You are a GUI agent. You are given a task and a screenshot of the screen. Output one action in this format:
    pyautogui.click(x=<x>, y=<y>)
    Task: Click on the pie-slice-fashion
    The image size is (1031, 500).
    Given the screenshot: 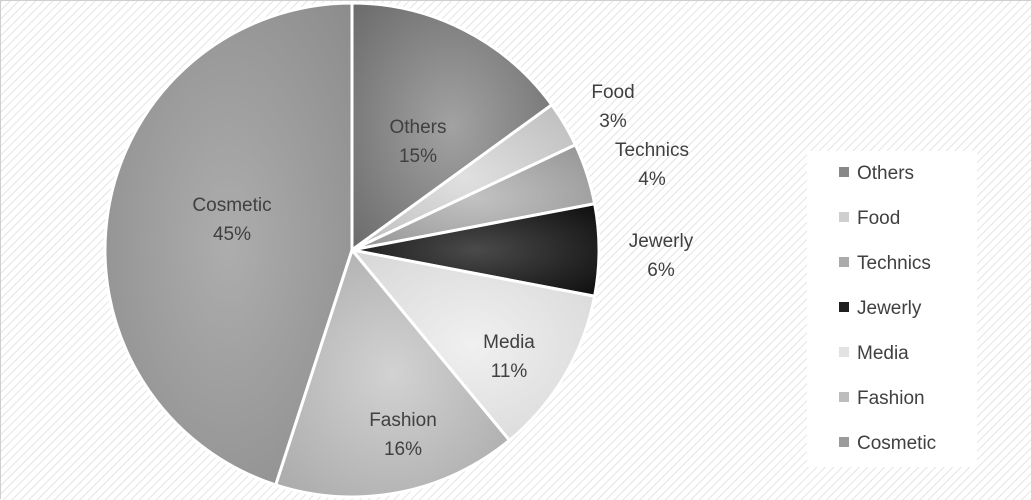 What is the action you would take?
    pyautogui.click(x=392, y=373)
    